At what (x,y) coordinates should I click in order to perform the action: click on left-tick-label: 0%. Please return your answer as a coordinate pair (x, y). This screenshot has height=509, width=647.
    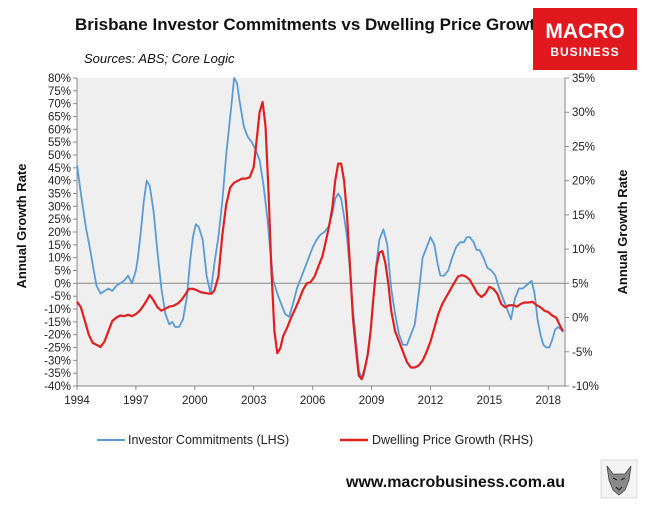
    Looking at the image, I should click on (62, 284).